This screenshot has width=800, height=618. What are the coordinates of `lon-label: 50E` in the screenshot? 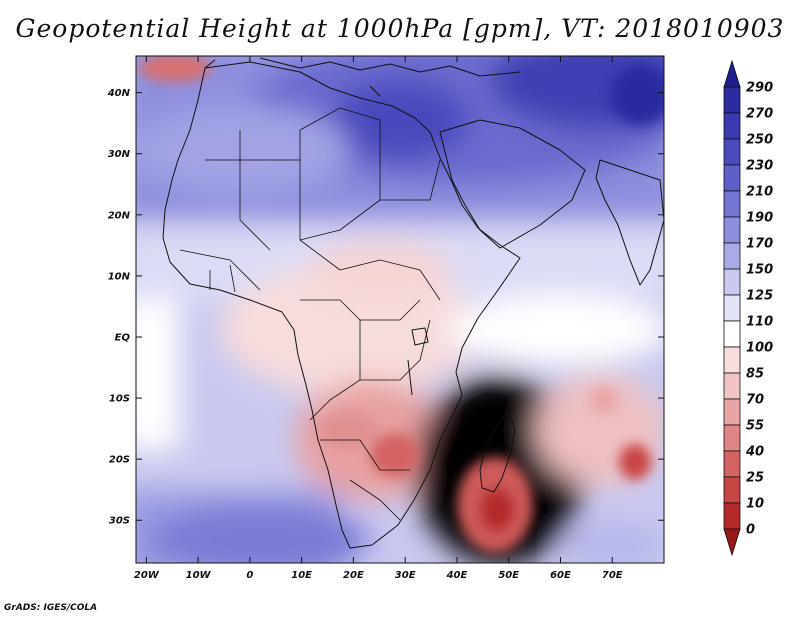 It's located at (508, 575).